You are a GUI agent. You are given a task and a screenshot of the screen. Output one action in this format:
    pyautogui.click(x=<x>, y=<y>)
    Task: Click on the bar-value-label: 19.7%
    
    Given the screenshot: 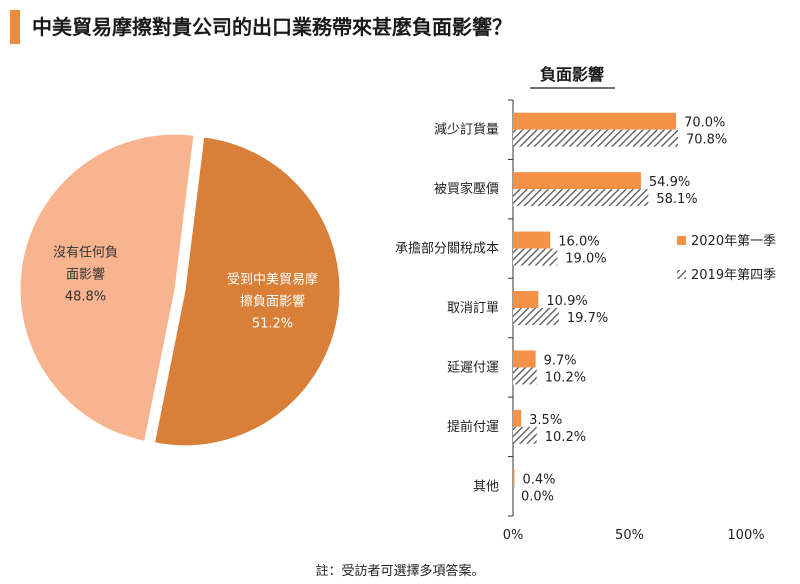 What is the action you would take?
    pyautogui.click(x=587, y=318)
    